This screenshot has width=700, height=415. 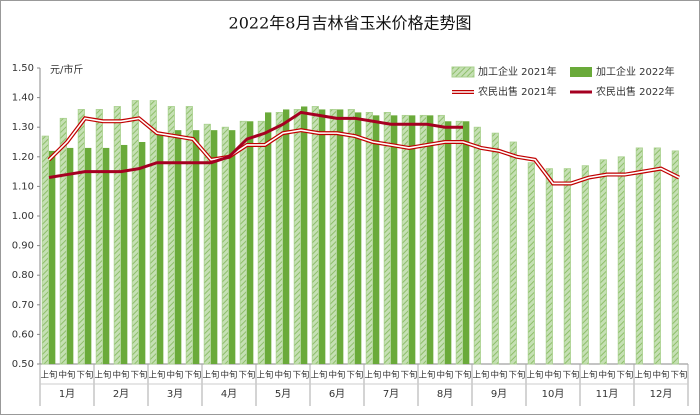 I want to click on line-series, so click(x=255, y=145).